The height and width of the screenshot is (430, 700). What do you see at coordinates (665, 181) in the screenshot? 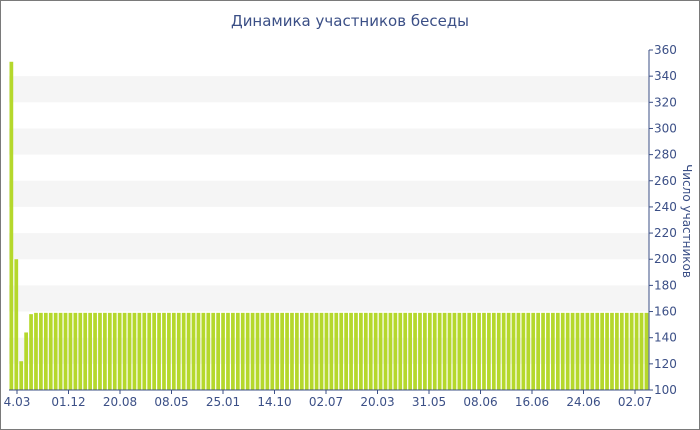
I see `y-tick-label: 260` at bounding box center [665, 181].